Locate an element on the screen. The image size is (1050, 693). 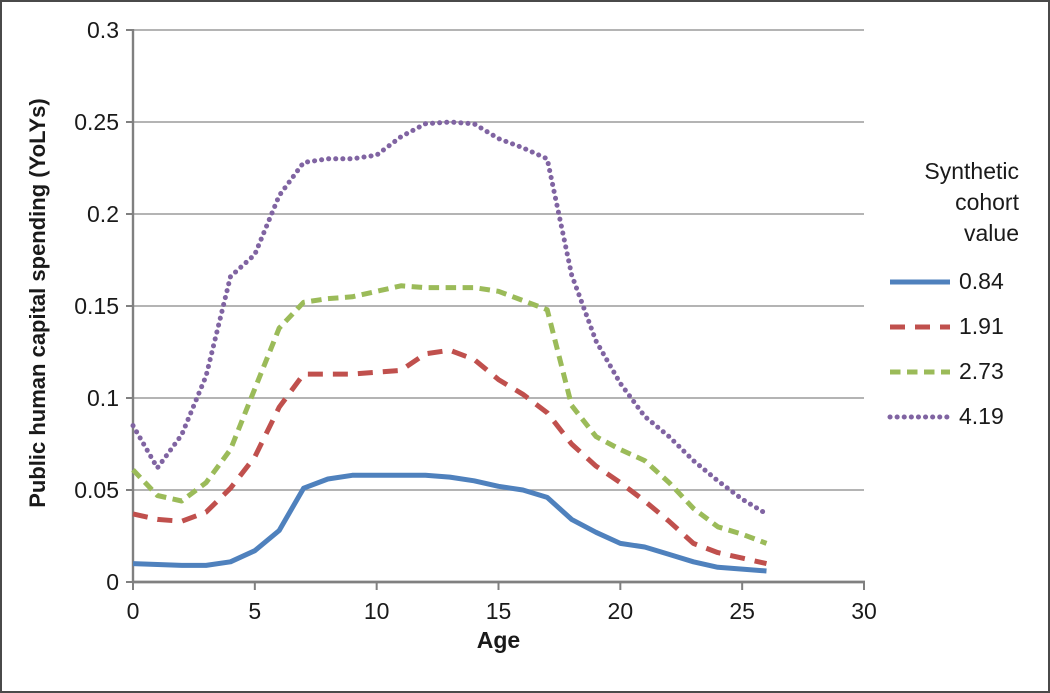
y-tick-label: 0.05 is located at coordinates (96, 490).